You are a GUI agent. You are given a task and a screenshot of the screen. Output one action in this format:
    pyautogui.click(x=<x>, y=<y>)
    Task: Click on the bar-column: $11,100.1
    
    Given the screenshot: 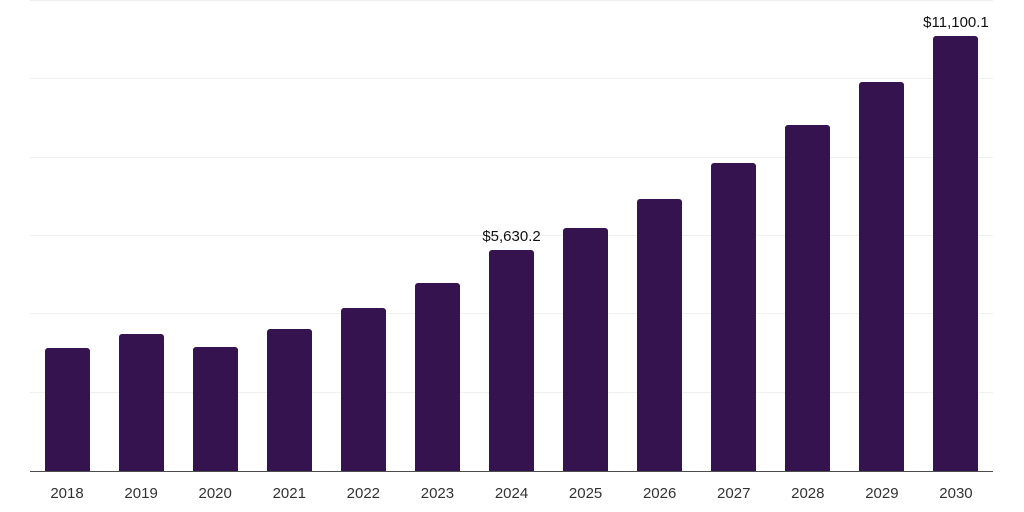 What is the action you would take?
    pyautogui.click(x=956, y=236)
    